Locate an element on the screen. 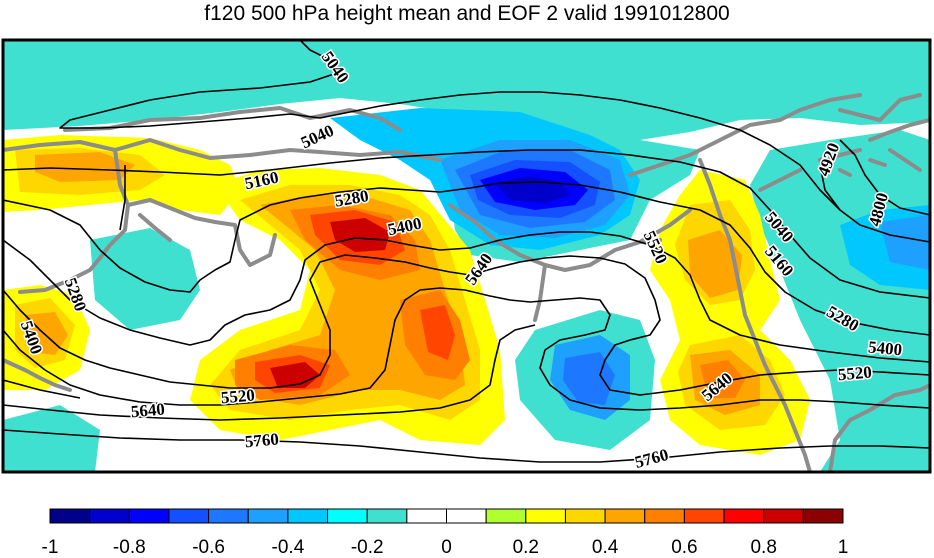 The image size is (934, 558). colorbar-tick-labels: -1 -0.8 -0.6 -0.4 -0.2 0 0.2 0.4 0.6 0.8 1 is located at coordinates (445, 547).